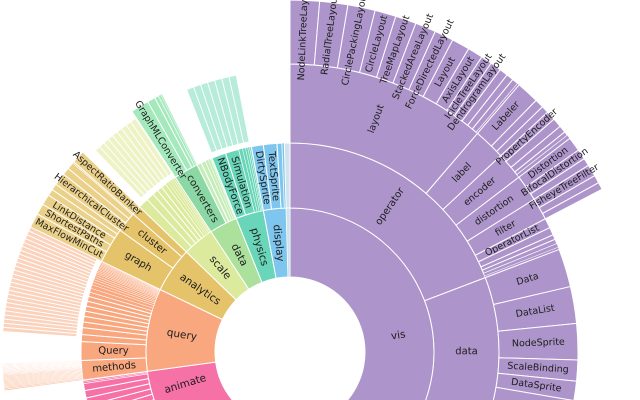 Image resolution: width=640 pixels, height=400 pixels. I want to click on physics-classes-fringe, so click(239, 109).